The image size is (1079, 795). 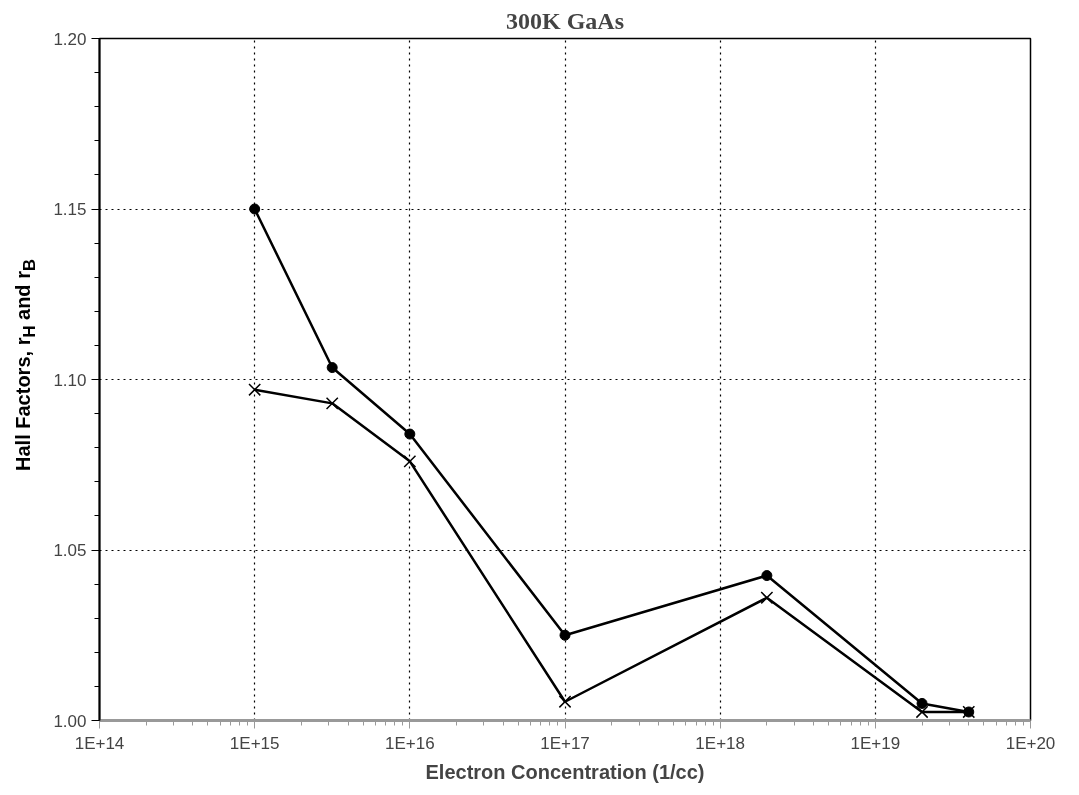 I want to click on y-tick-label: 1.05, so click(x=70, y=550).